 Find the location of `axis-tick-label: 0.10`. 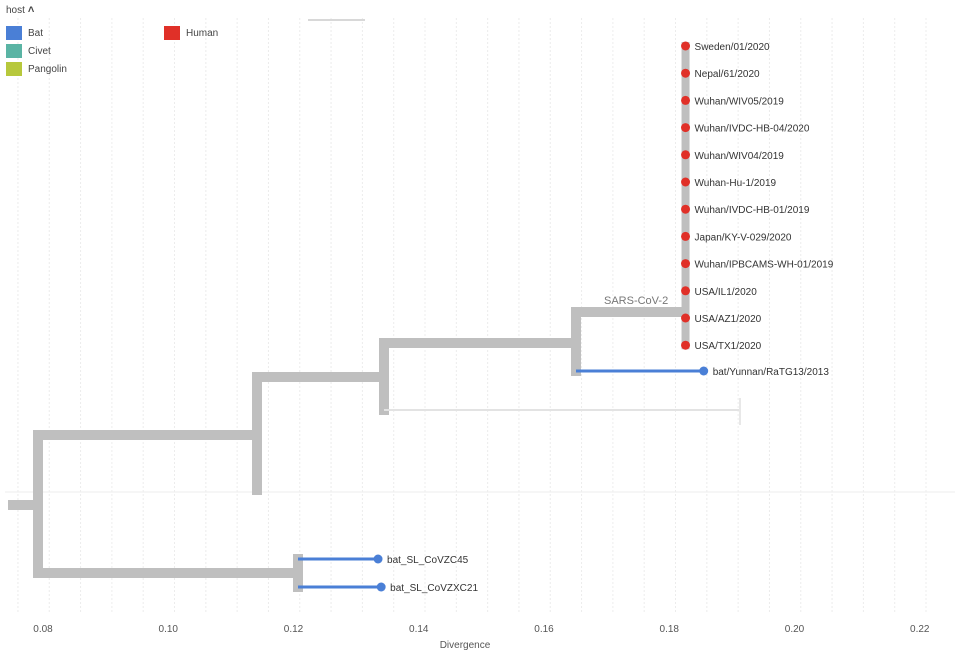

axis-tick-label: 0.10 is located at coordinates (169, 629).